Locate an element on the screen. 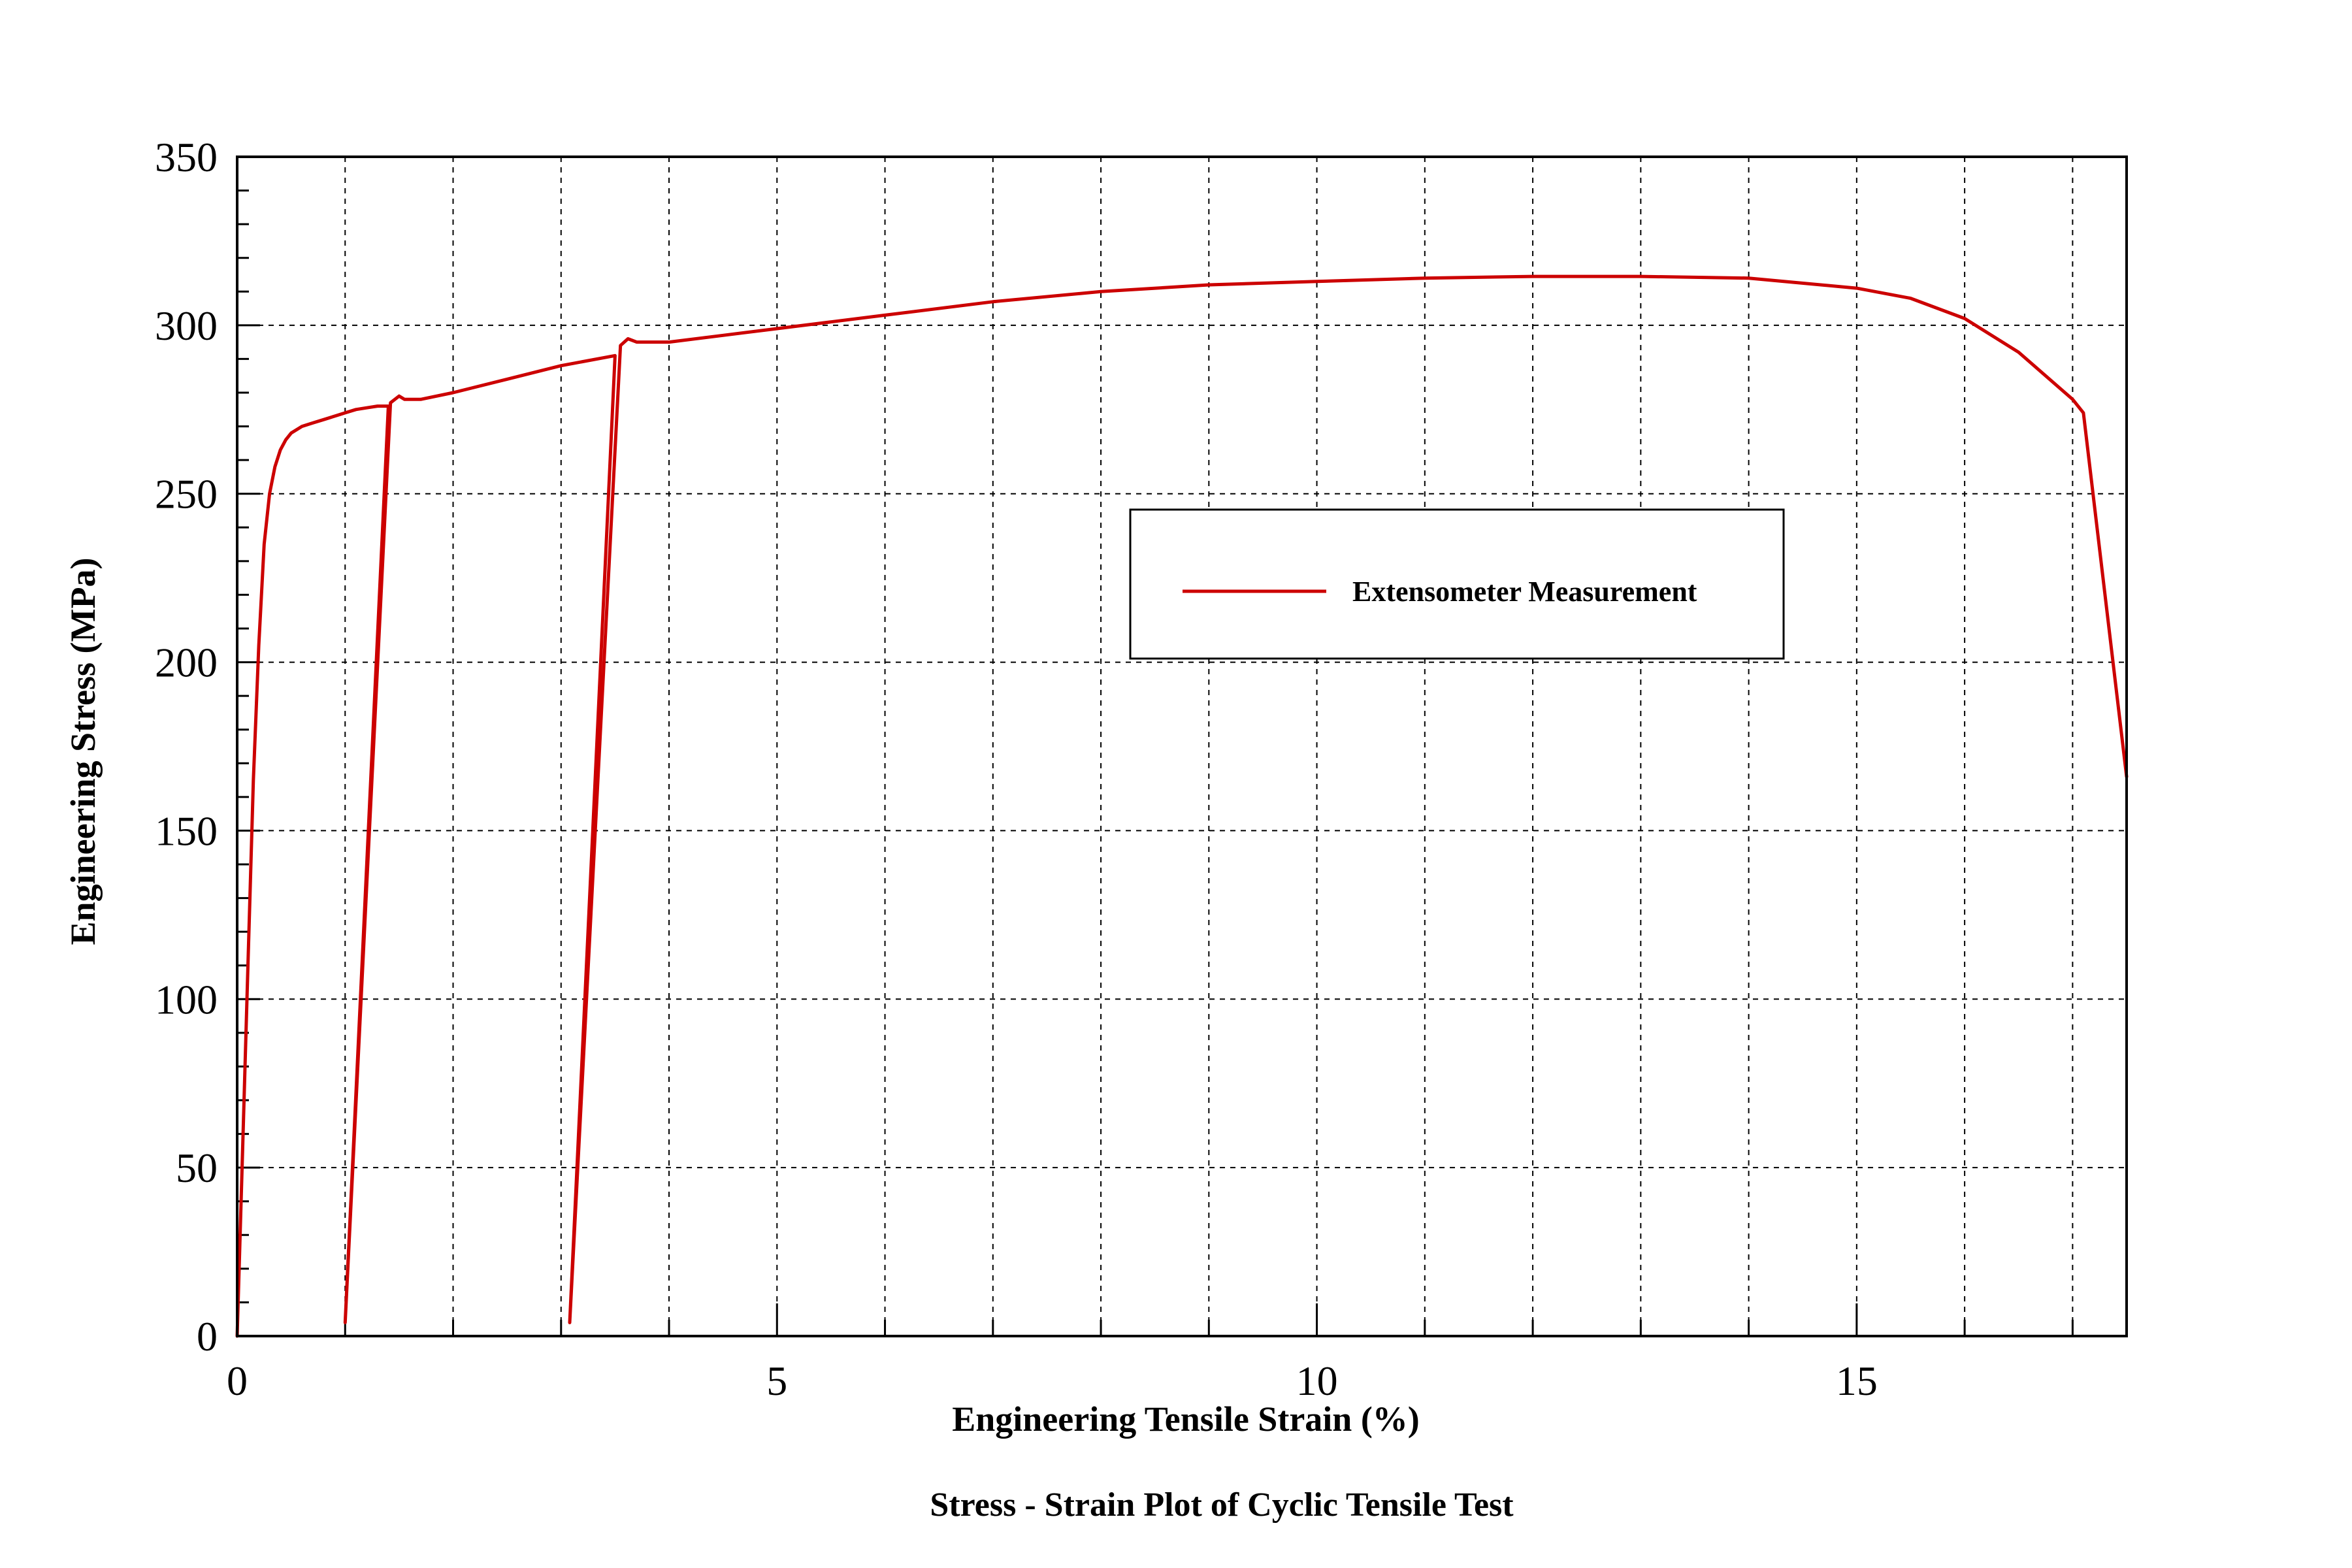 The height and width of the screenshot is (1568, 2352). y-tick-label: 200 is located at coordinates (186, 663).